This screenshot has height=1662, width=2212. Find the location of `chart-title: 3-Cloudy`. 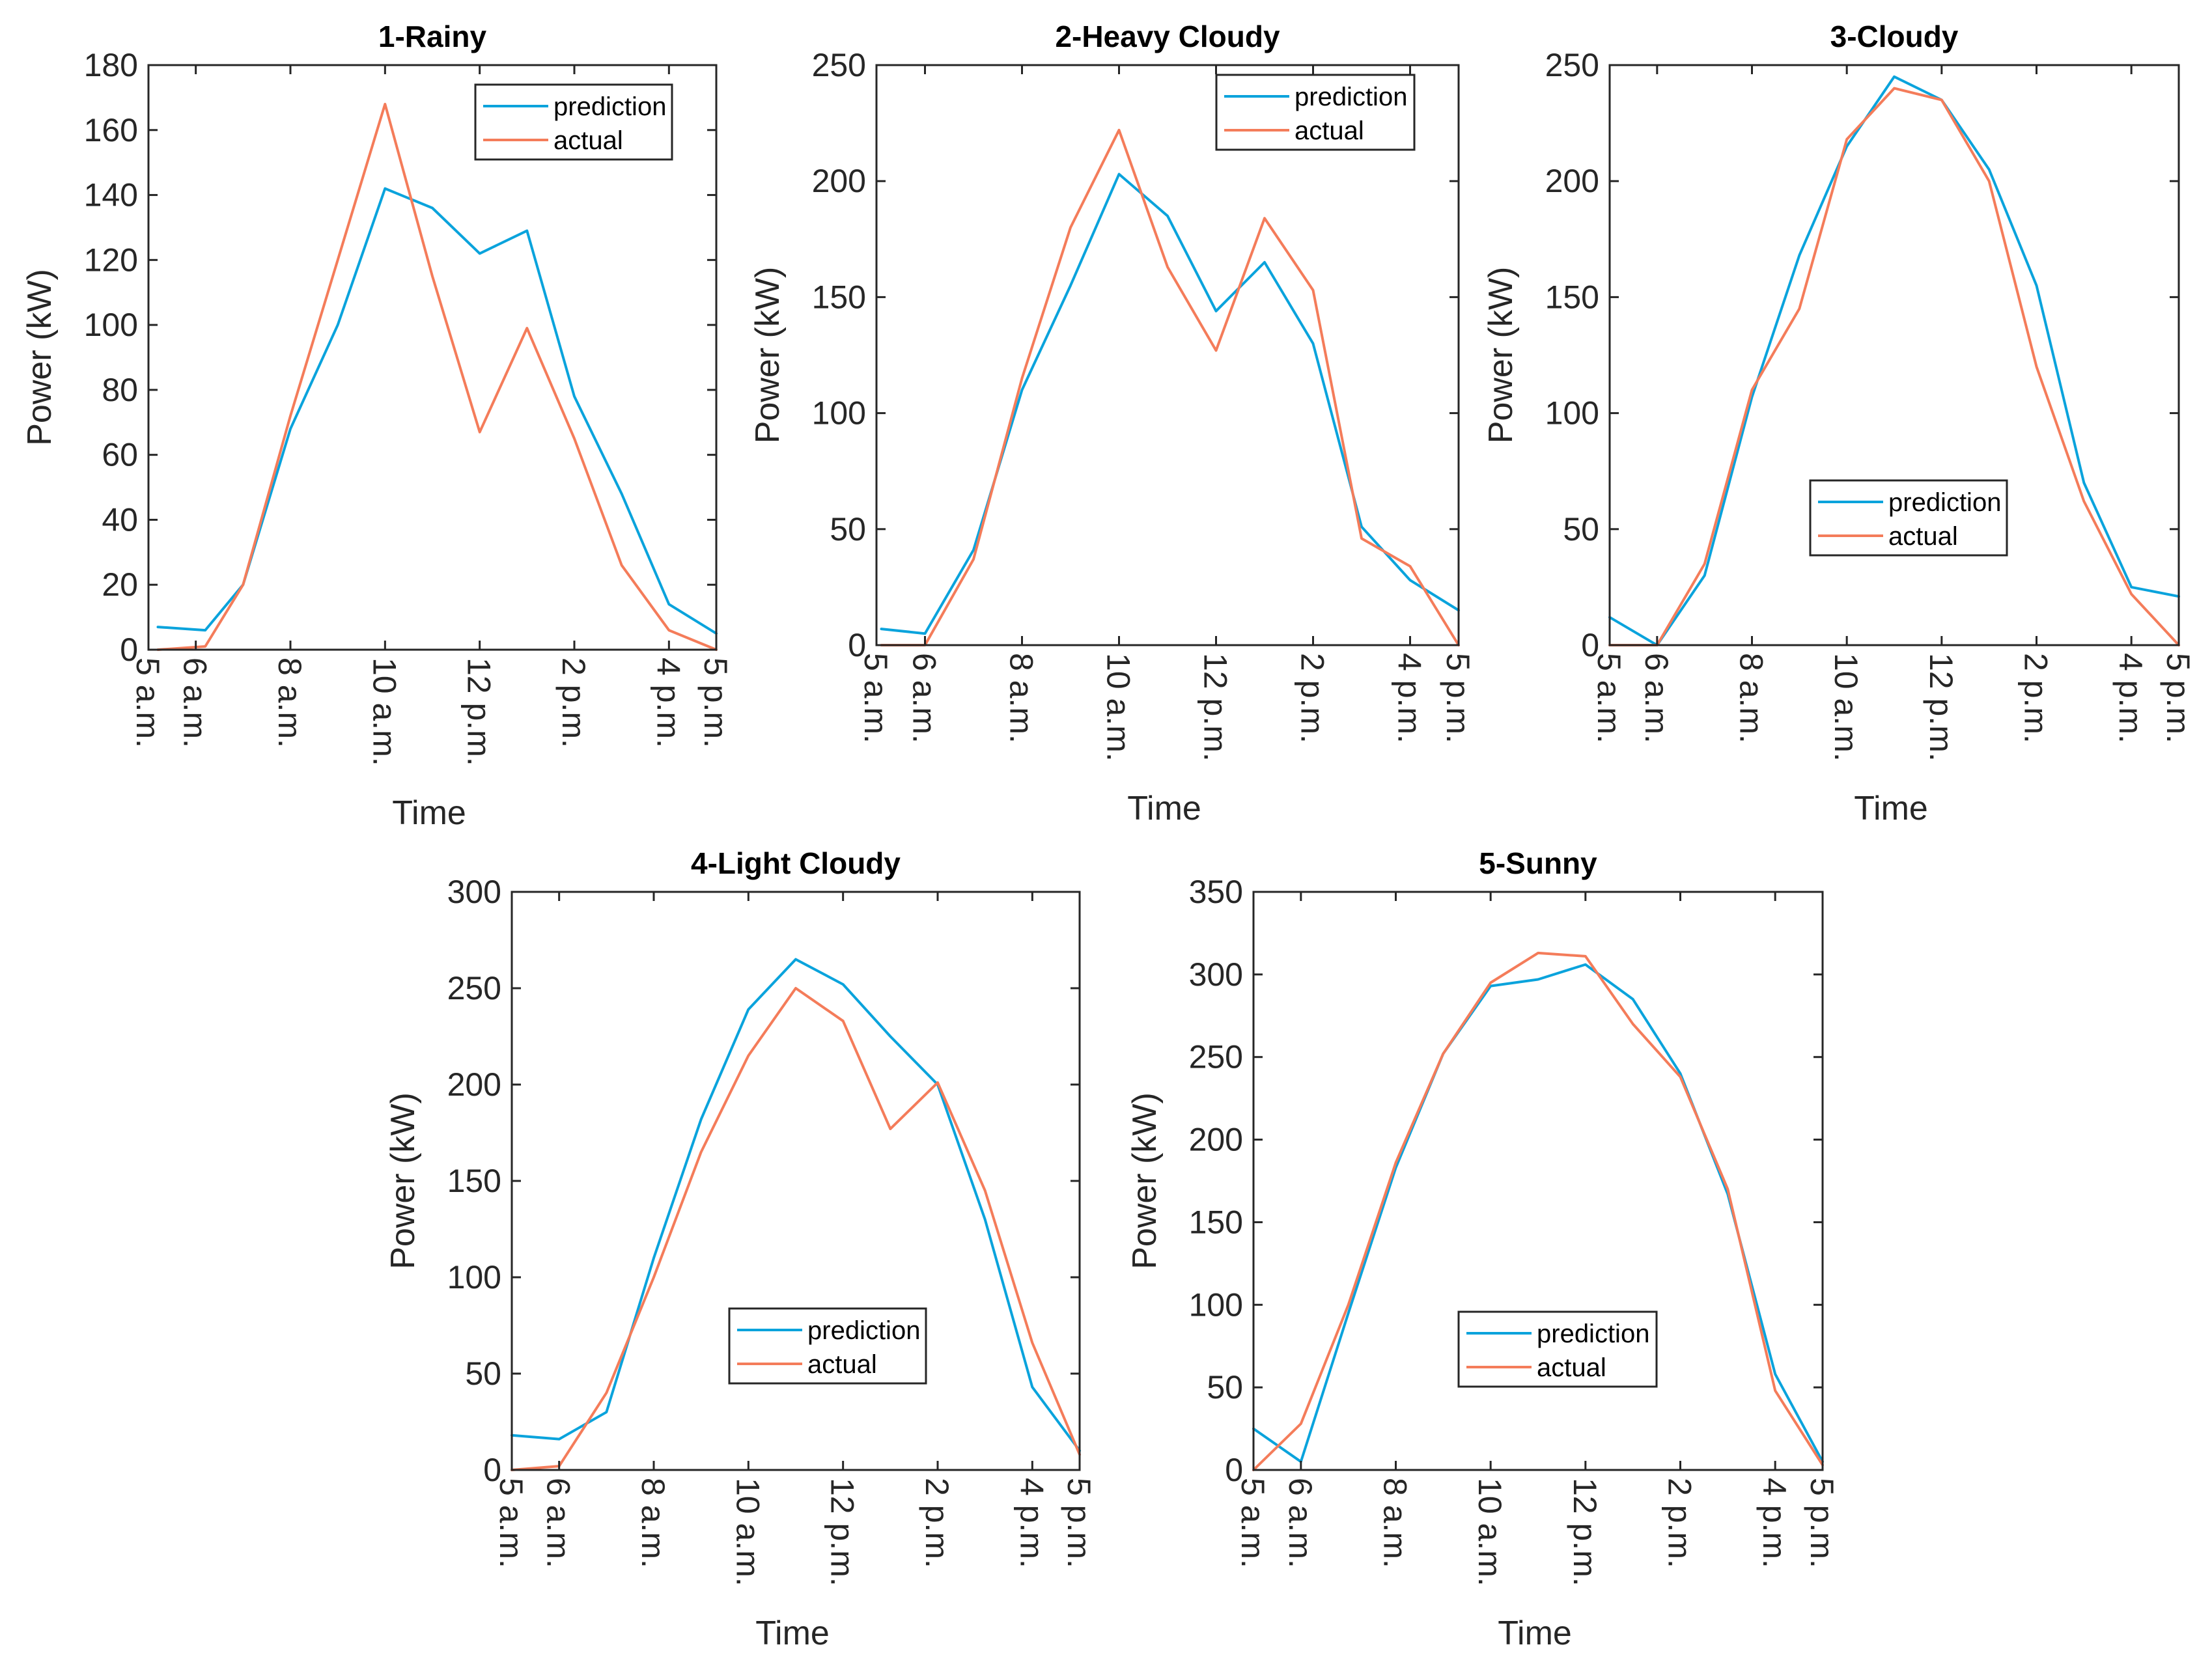

chart-title: 3-Cloudy is located at coordinates (1895, 37).